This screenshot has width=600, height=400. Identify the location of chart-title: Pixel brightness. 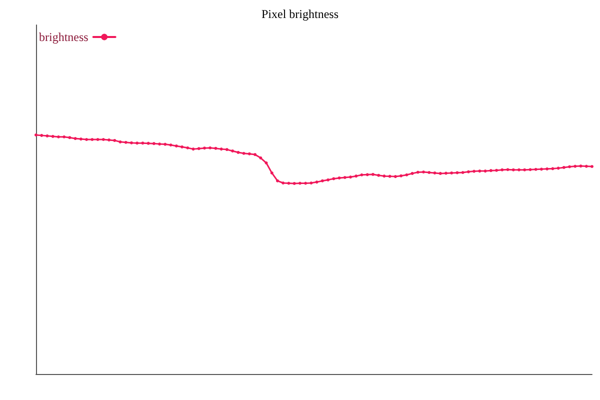
(300, 14).